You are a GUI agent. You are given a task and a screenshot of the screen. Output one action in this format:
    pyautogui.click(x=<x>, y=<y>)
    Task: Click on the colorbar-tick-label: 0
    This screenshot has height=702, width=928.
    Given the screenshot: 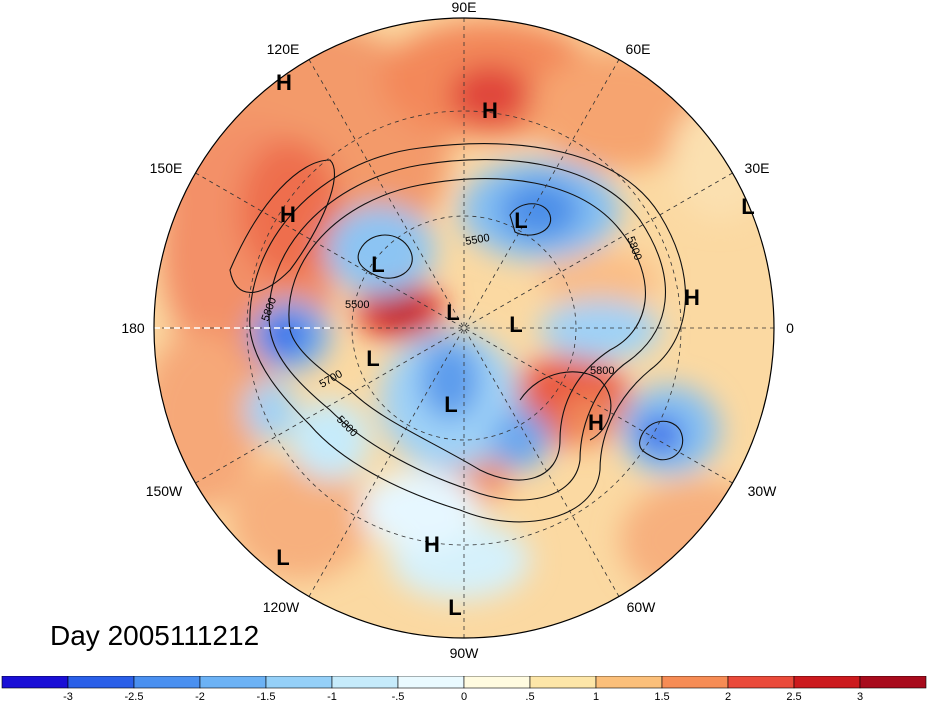 What is the action you would take?
    pyautogui.click(x=464, y=696)
    